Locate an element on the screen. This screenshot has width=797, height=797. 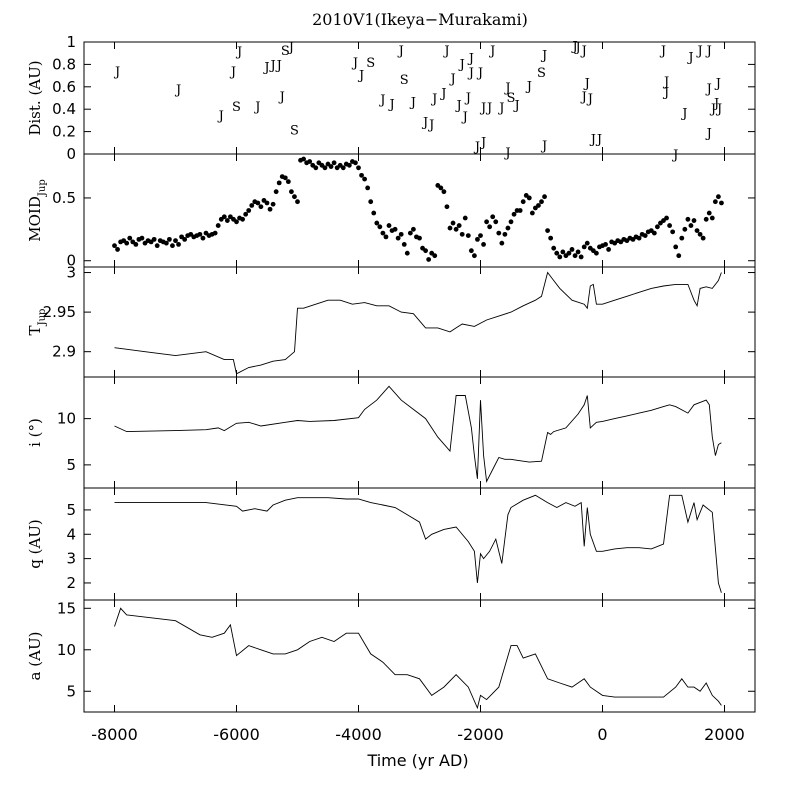
panel-tjup-ylabel: TJup is located at coordinates (37, 322).